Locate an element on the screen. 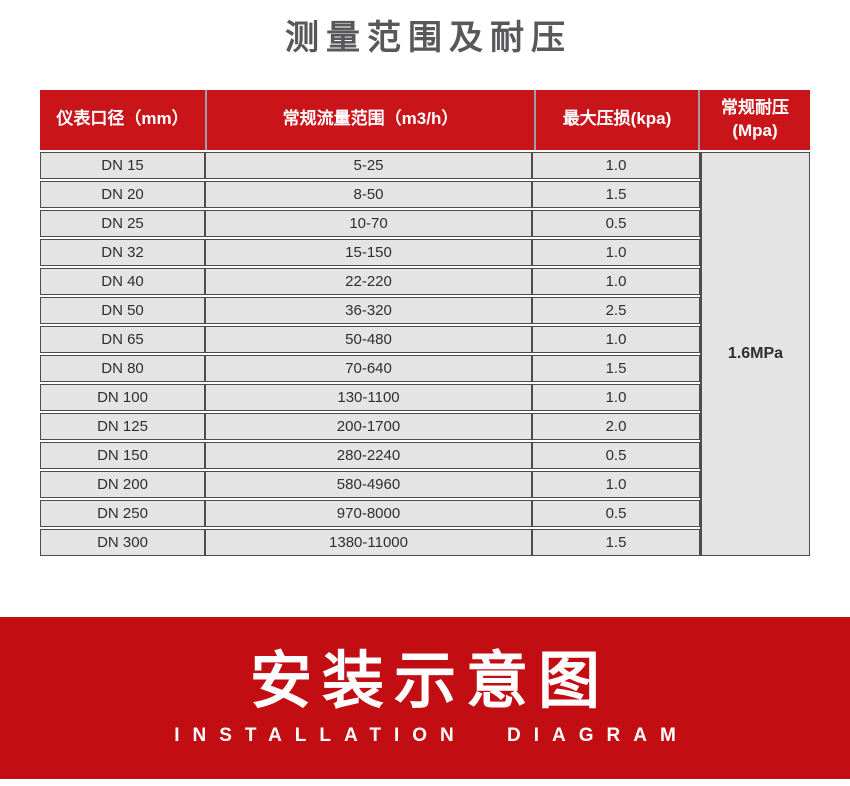  table-row: DN 20 8-50 1.5 is located at coordinates (370, 194).